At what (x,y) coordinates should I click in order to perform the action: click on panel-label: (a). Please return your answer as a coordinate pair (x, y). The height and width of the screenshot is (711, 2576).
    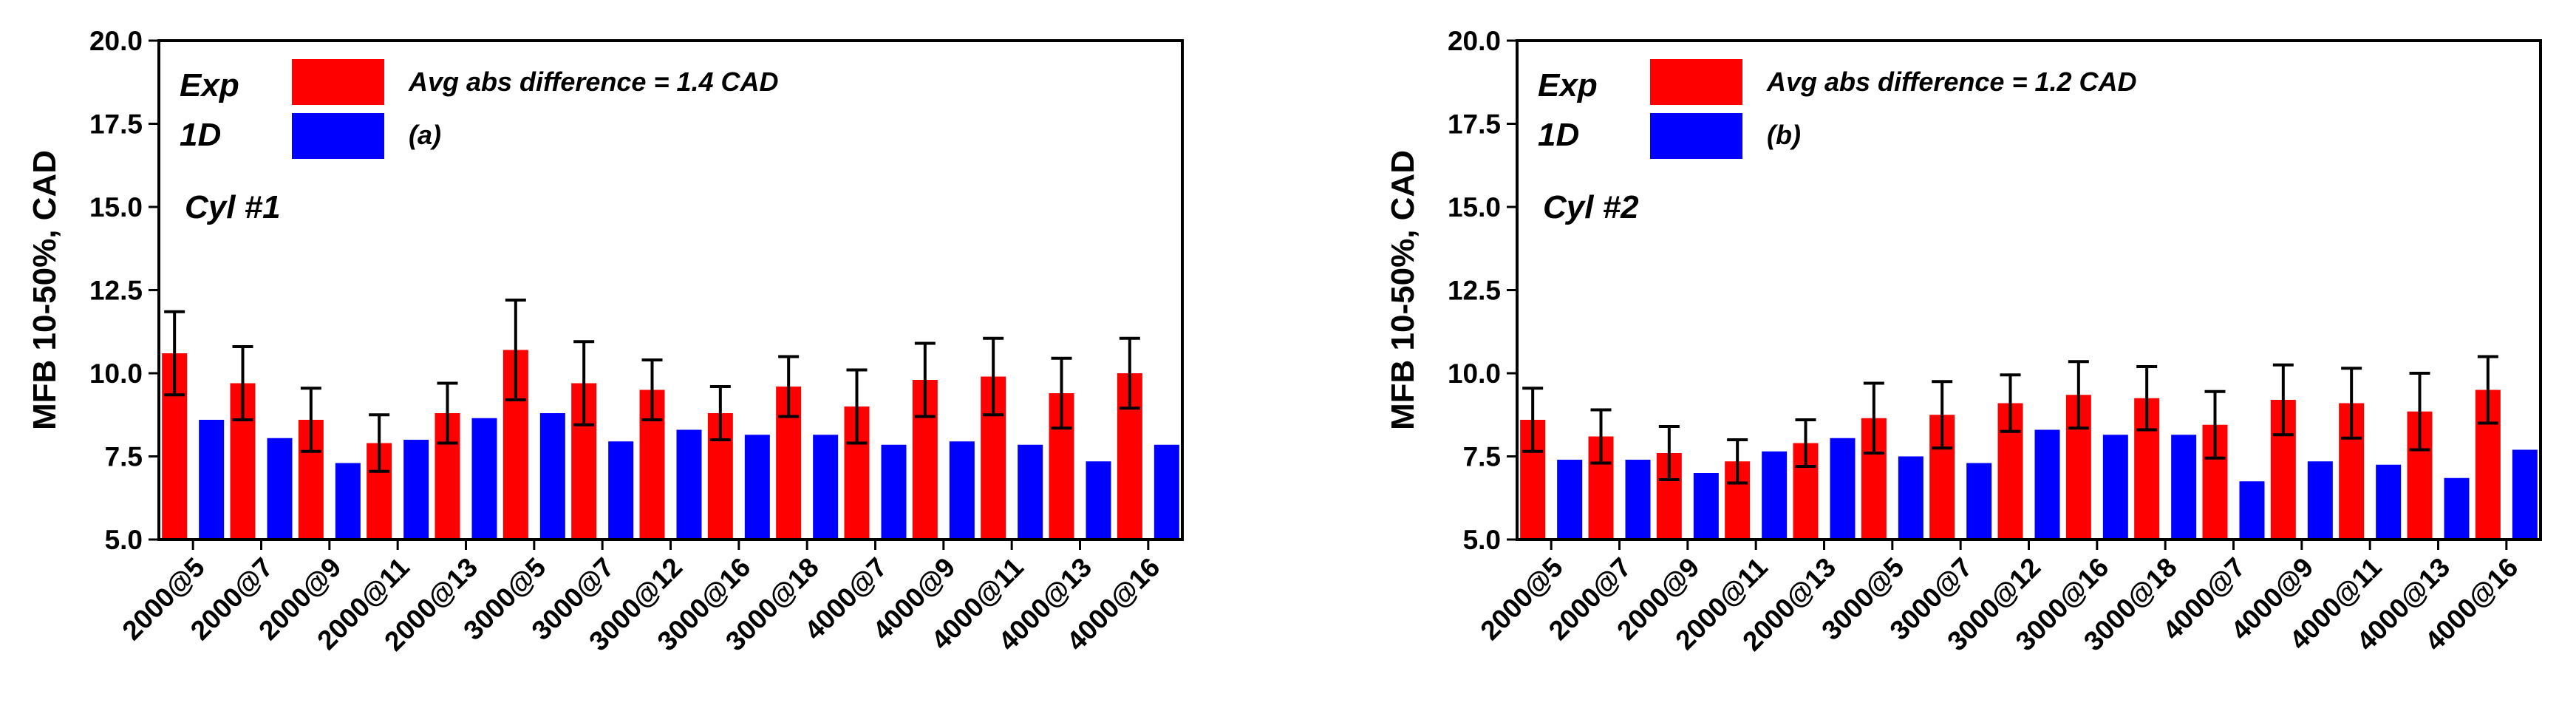
    Looking at the image, I should click on (425, 135).